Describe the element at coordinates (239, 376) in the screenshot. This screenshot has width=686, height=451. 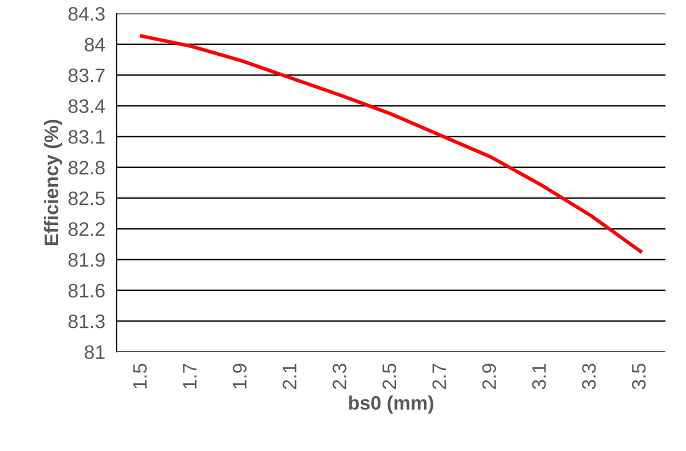
I see `x-tick-label: 1.9` at that location.